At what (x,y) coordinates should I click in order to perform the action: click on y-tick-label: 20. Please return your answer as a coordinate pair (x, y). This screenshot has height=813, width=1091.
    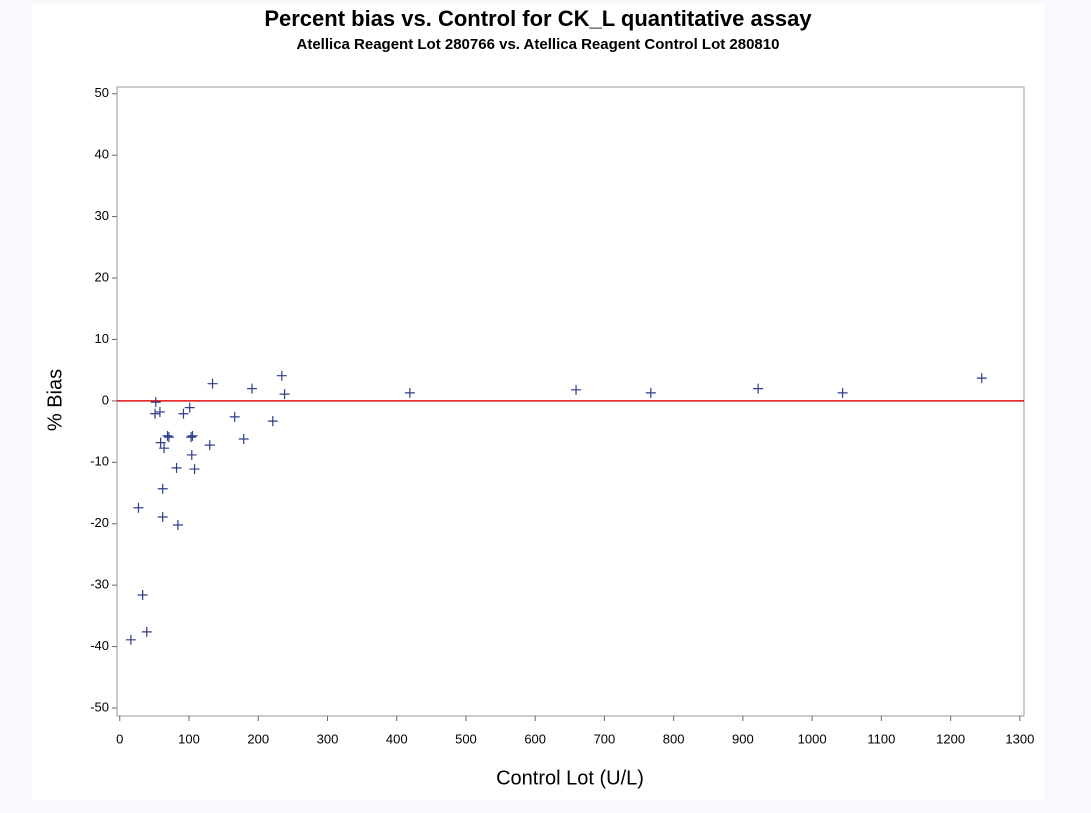
    Looking at the image, I should click on (102, 276).